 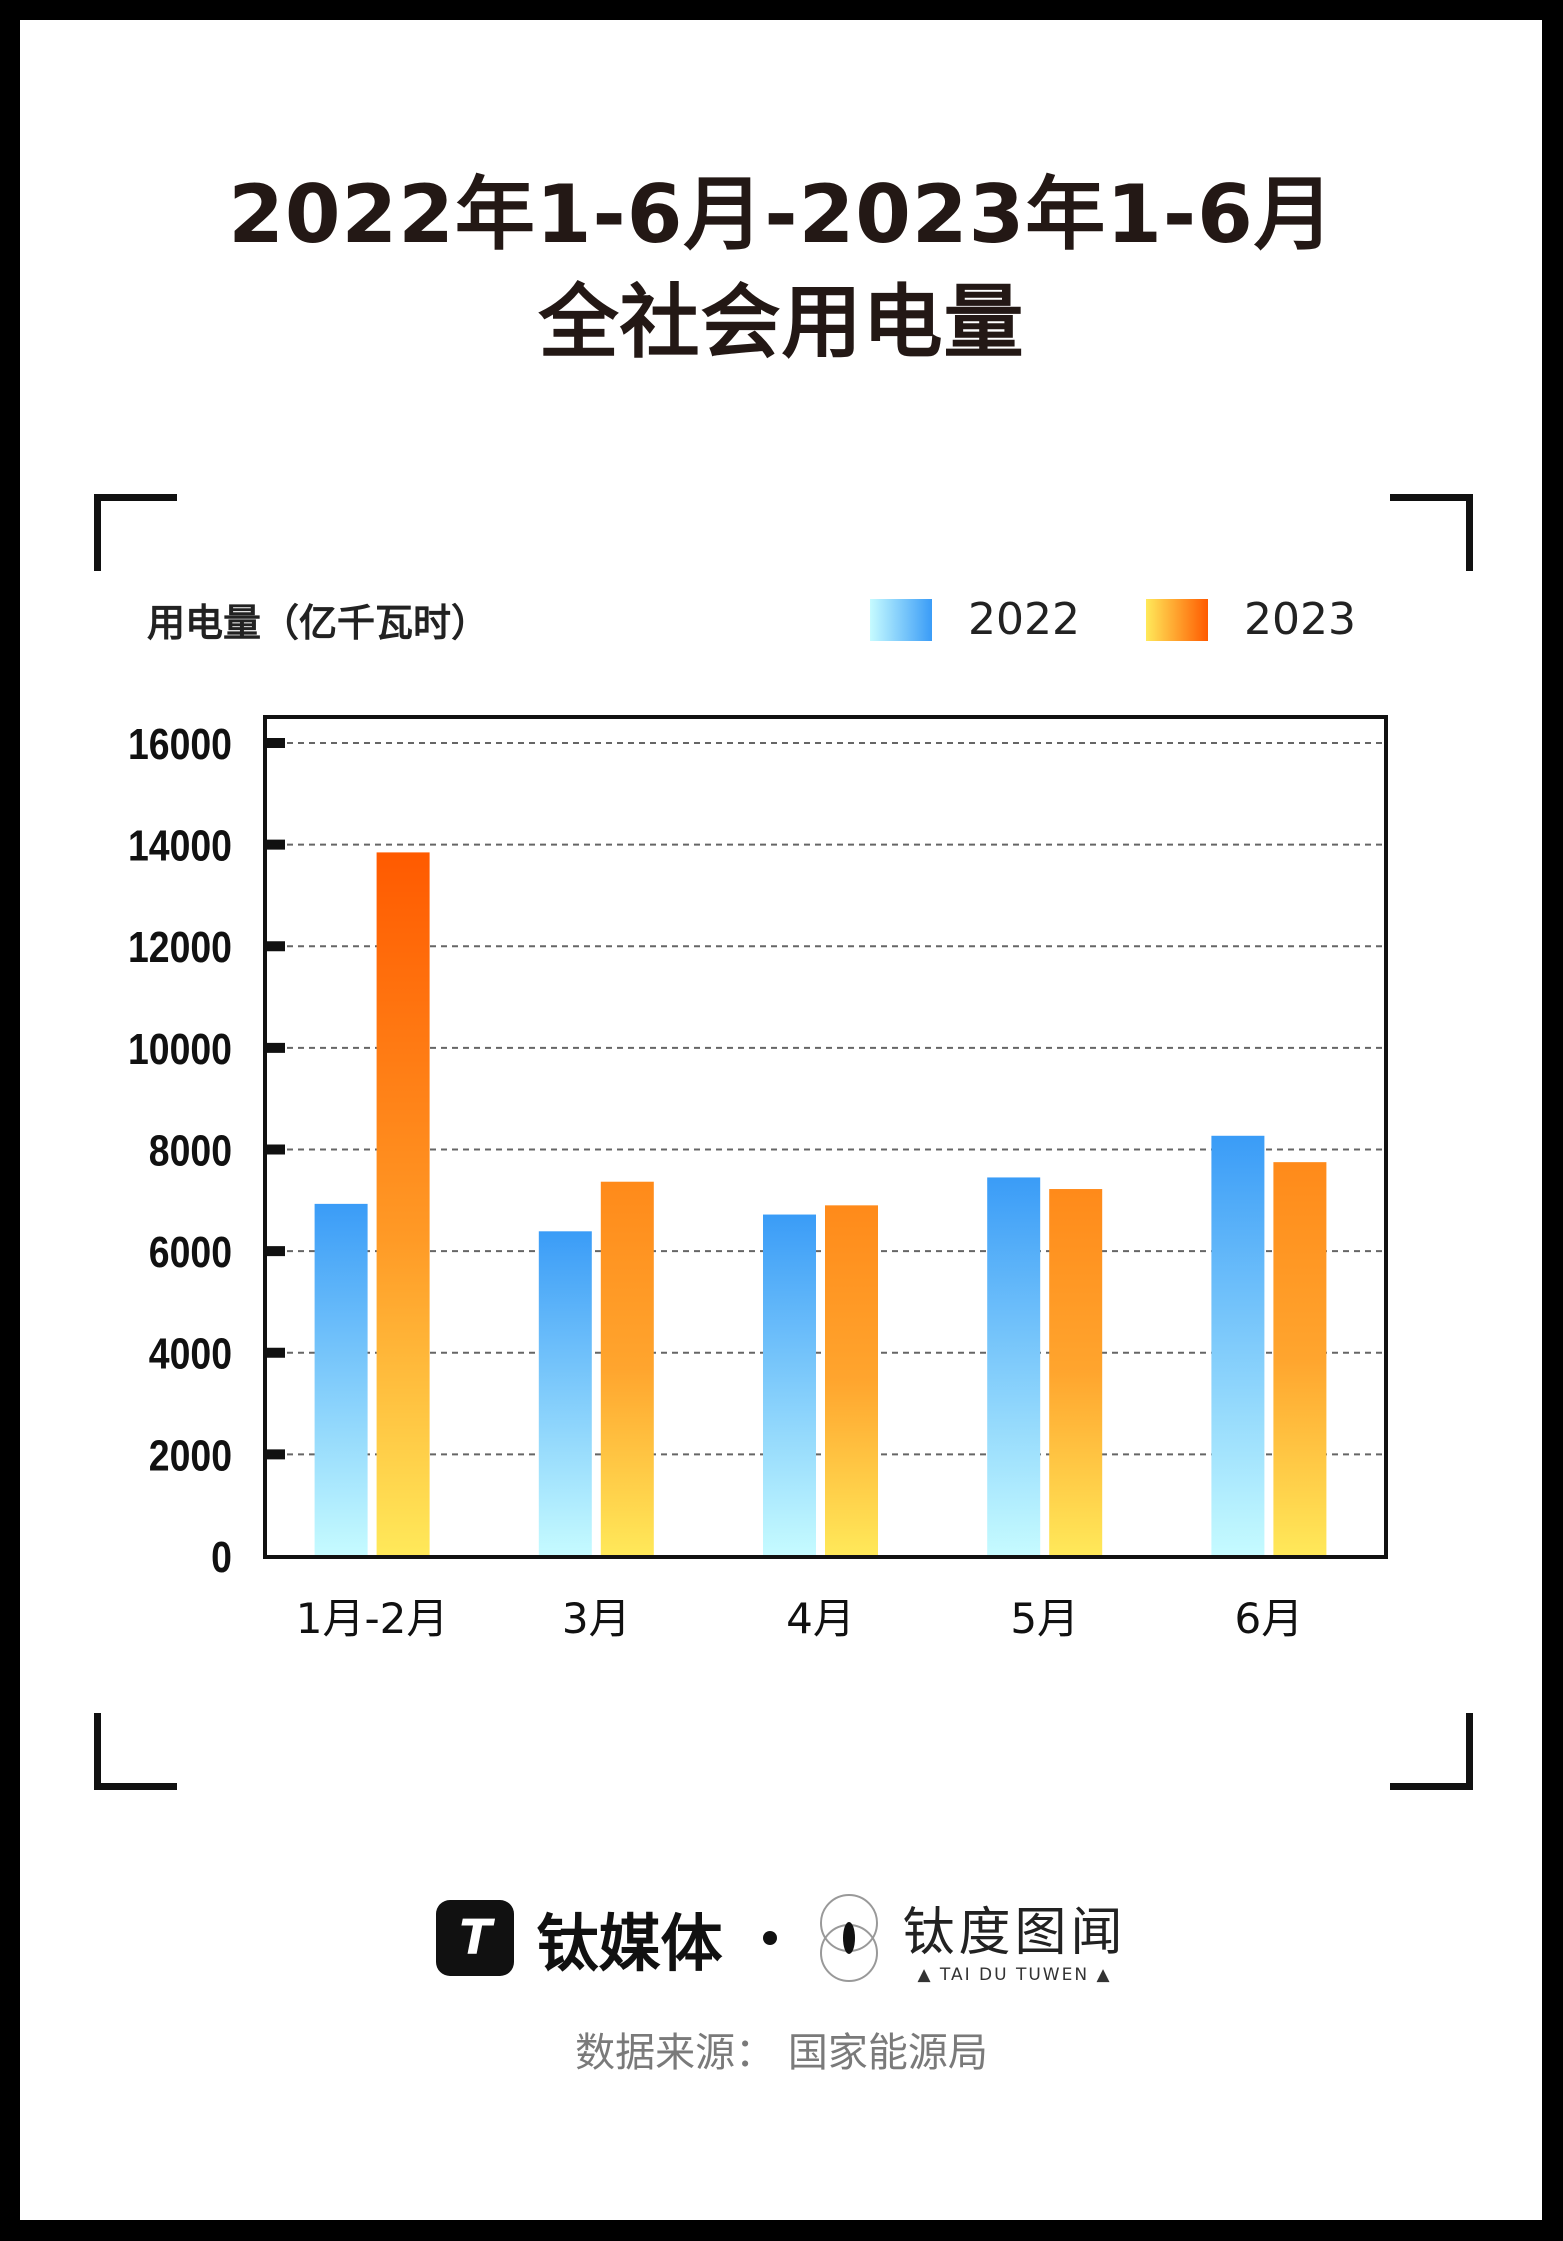 I want to click on frame-corner-bottom-left, so click(x=135, y=1751).